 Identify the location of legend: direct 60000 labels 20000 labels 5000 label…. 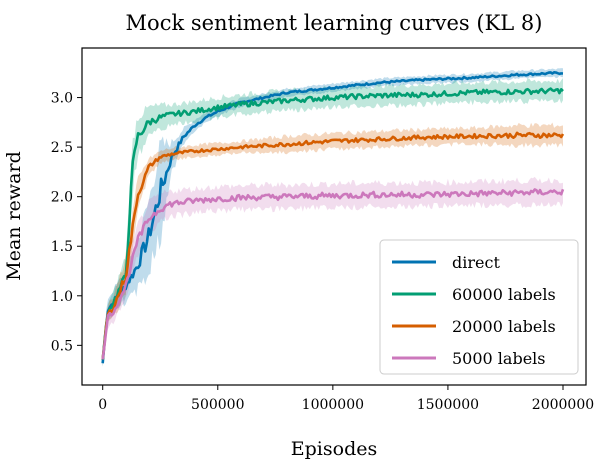
(479, 307).